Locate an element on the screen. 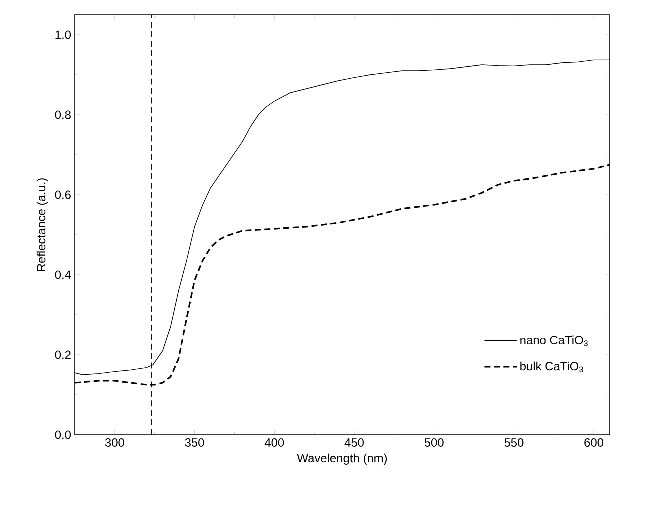  x-tick-label: 550 is located at coordinates (514, 442).